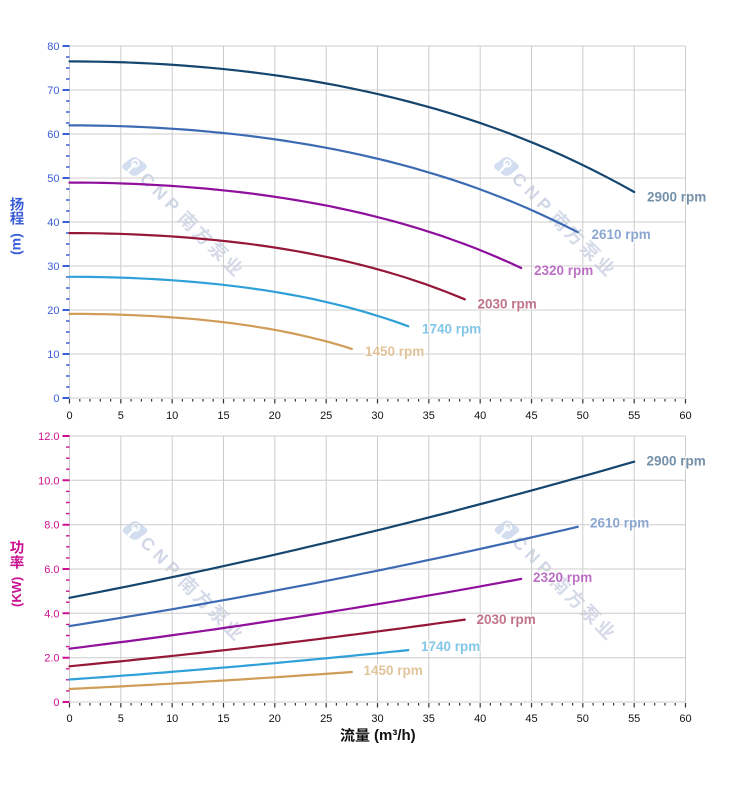 This screenshot has height=802, width=752. I want to click on svg-text: (KW), so click(16, 592).